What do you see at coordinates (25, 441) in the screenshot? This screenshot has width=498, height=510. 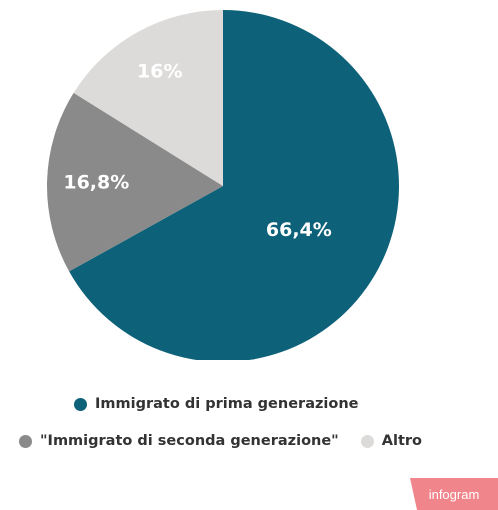 I see `legend-marker-seconda` at bounding box center [25, 441].